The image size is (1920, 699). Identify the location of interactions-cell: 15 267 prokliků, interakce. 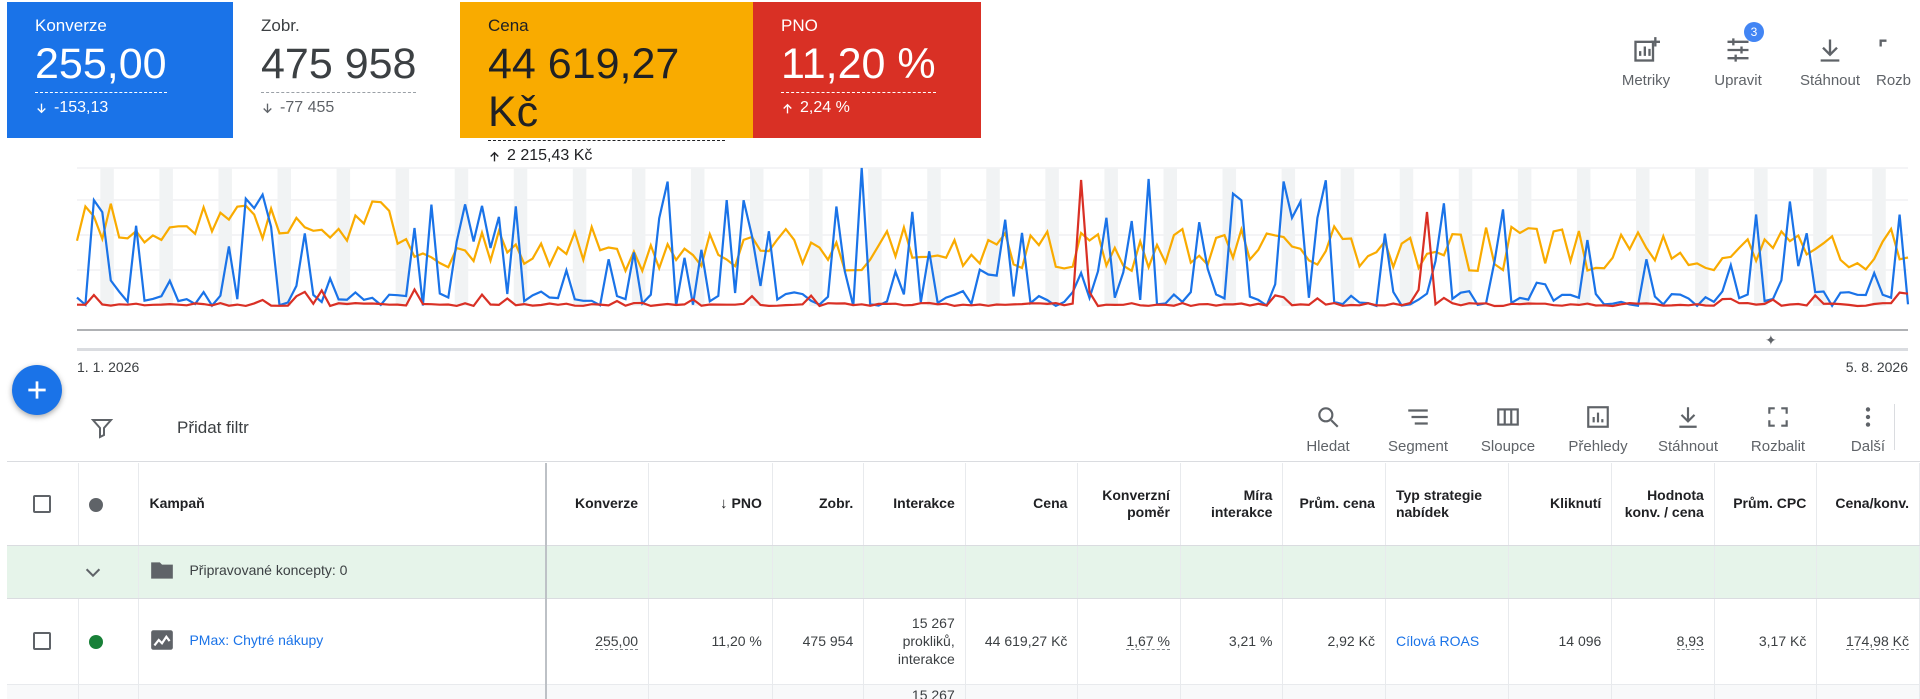
(914, 641).